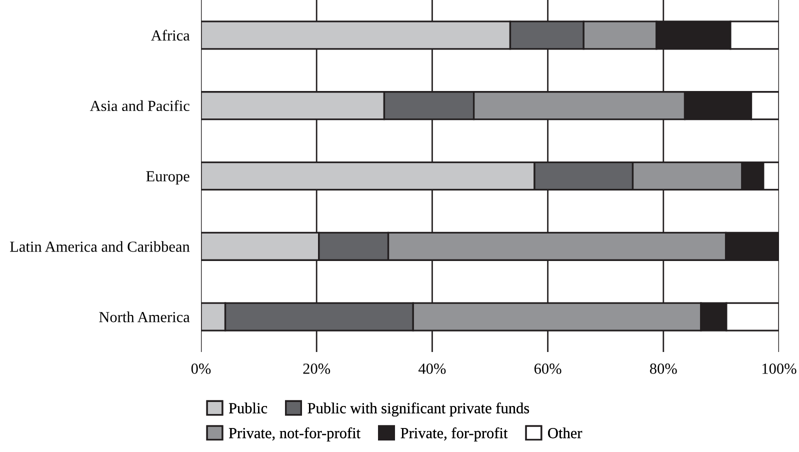  Describe the element at coordinates (779, 369) in the screenshot. I see `x-tick-label: 100%` at that location.